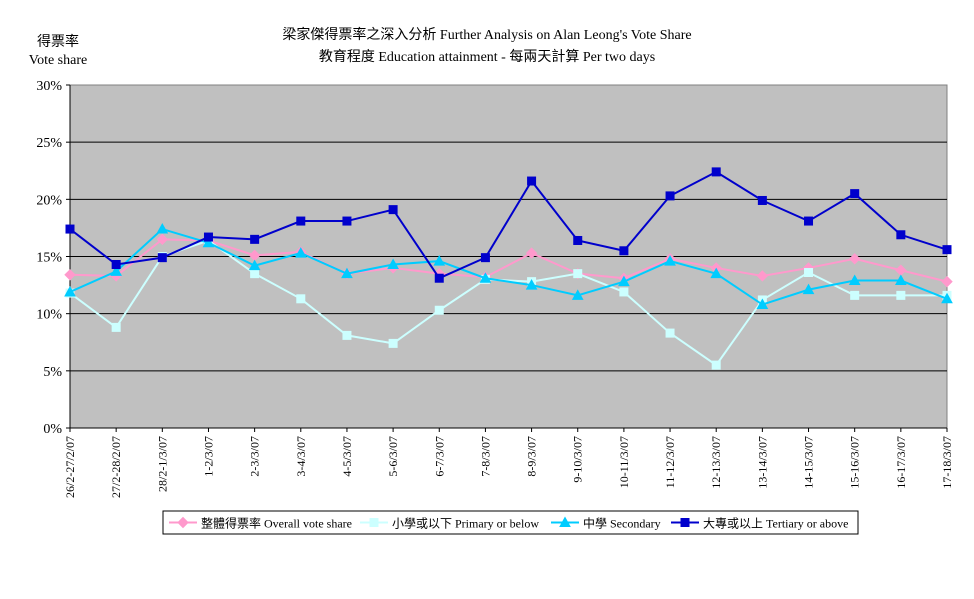 The height and width of the screenshot is (599, 974). I want to click on x-tick-label: 2-3/3/07, so click(255, 456).